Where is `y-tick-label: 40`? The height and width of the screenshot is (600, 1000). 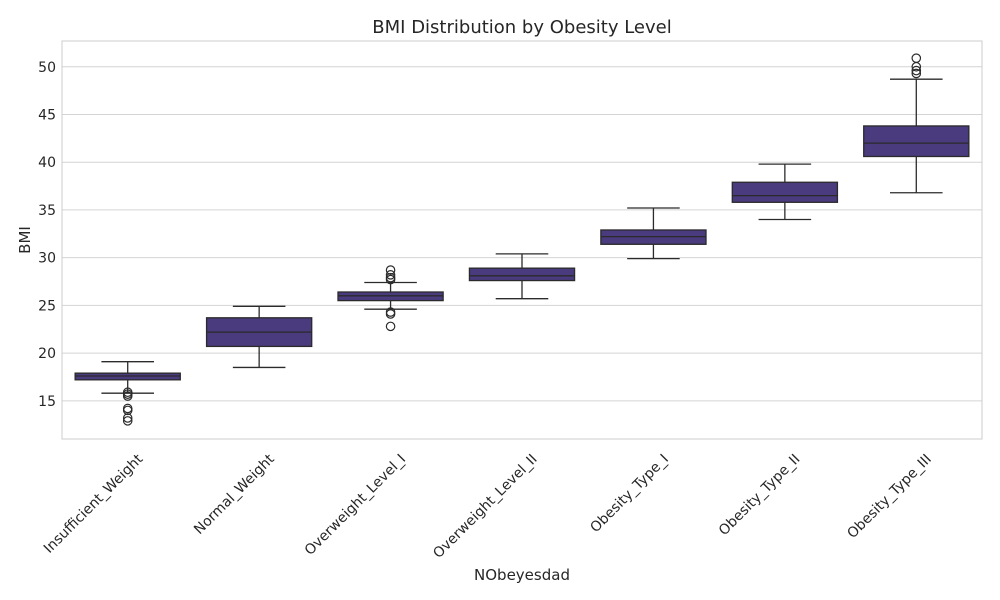 y-tick-label: 40 is located at coordinates (47, 163).